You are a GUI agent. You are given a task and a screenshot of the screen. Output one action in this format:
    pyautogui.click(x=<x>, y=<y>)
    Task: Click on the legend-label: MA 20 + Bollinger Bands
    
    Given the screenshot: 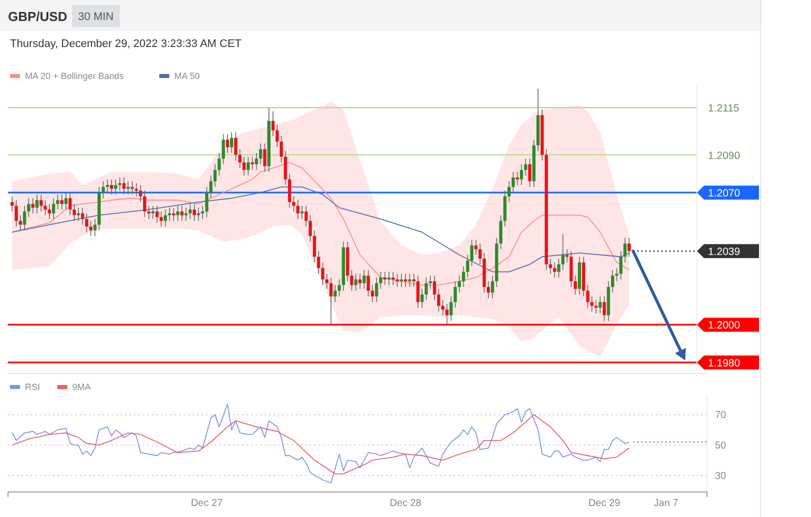 What is the action you would take?
    pyautogui.click(x=74, y=76)
    